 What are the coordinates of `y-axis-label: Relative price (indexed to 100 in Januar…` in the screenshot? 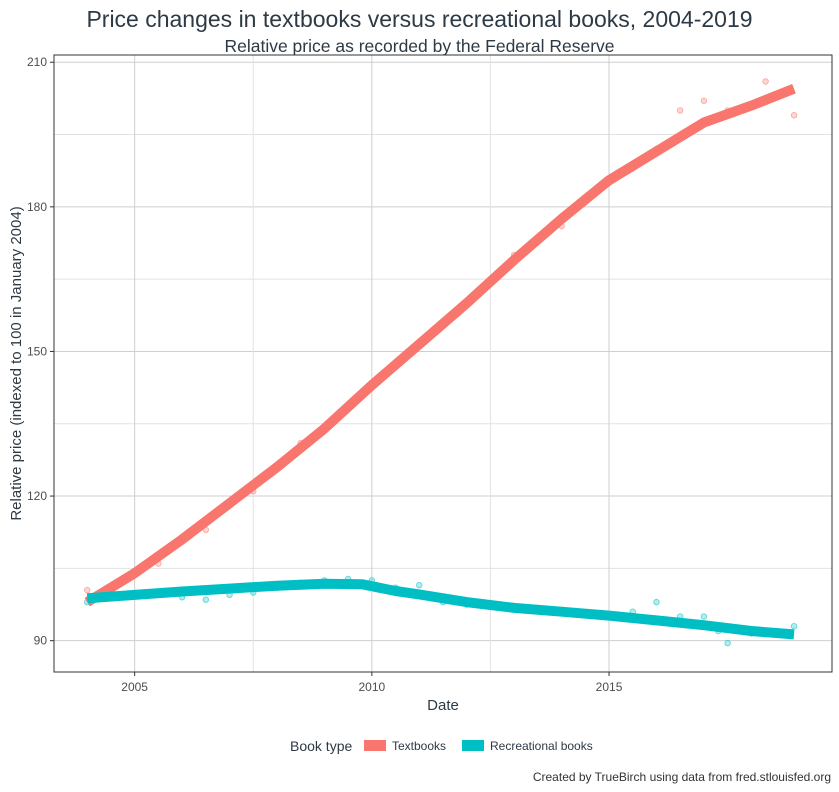 It's located at (16, 363).